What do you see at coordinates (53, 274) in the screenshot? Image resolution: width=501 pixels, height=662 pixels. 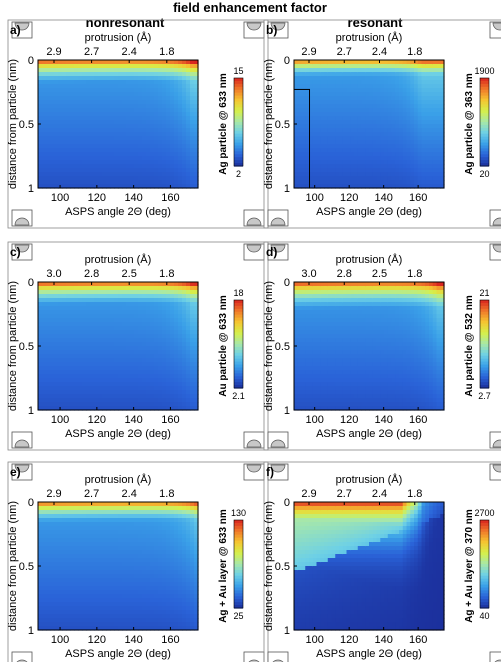 I see `x2-tick-label: 3.0` at bounding box center [53, 274].